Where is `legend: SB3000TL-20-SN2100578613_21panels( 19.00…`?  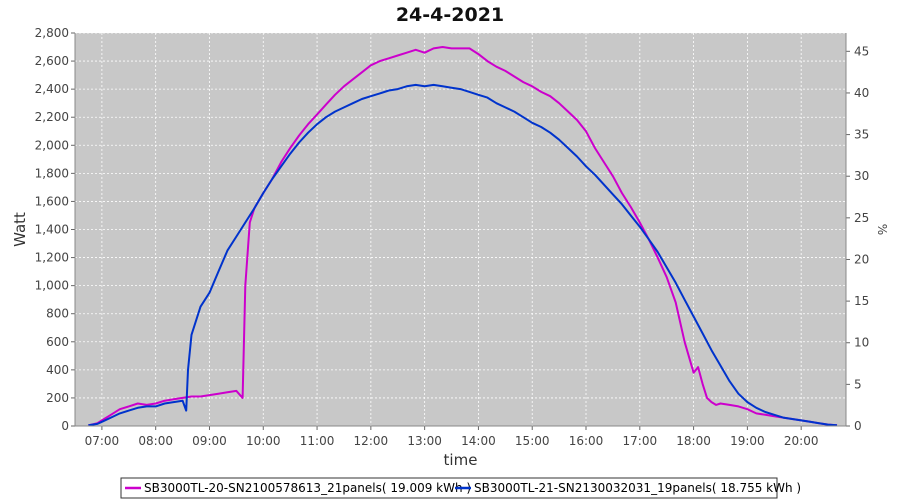
legend: SB3000TL-20-SN2100578613_21panels( 19.00… is located at coordinates (460, 488).